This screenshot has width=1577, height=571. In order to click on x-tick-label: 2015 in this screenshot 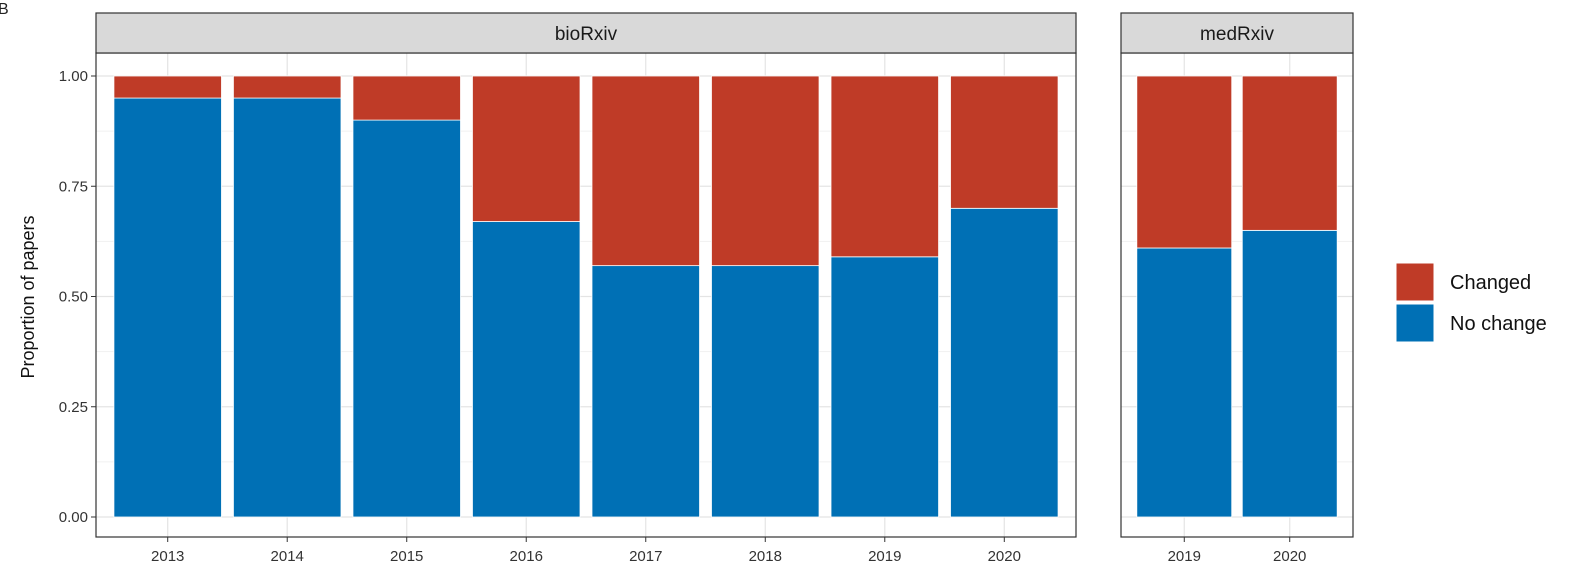, I will do `click(406, 556)`.